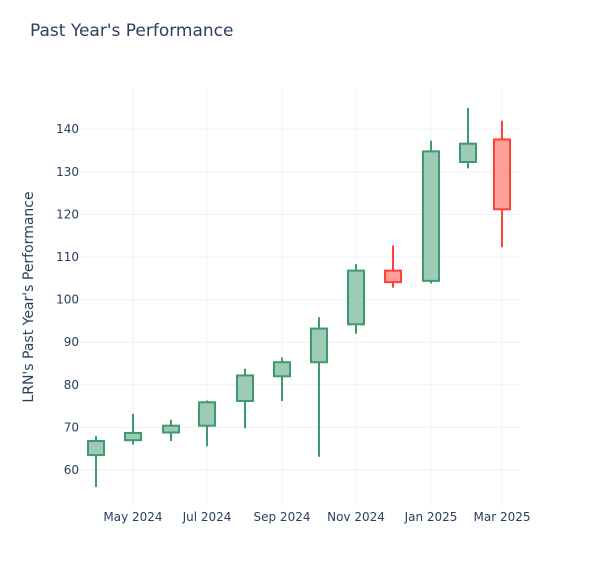  I want to click on y-tick-label: 100, so click(67, 300).